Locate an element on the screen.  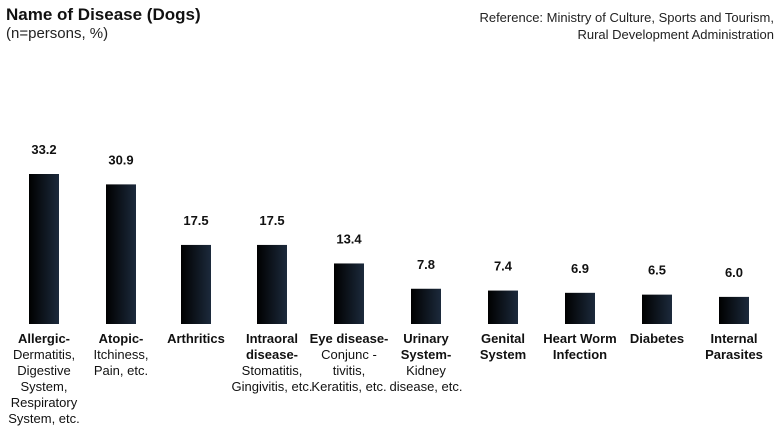
category-label-9: Diabetes is located at coordinates (657, 339).